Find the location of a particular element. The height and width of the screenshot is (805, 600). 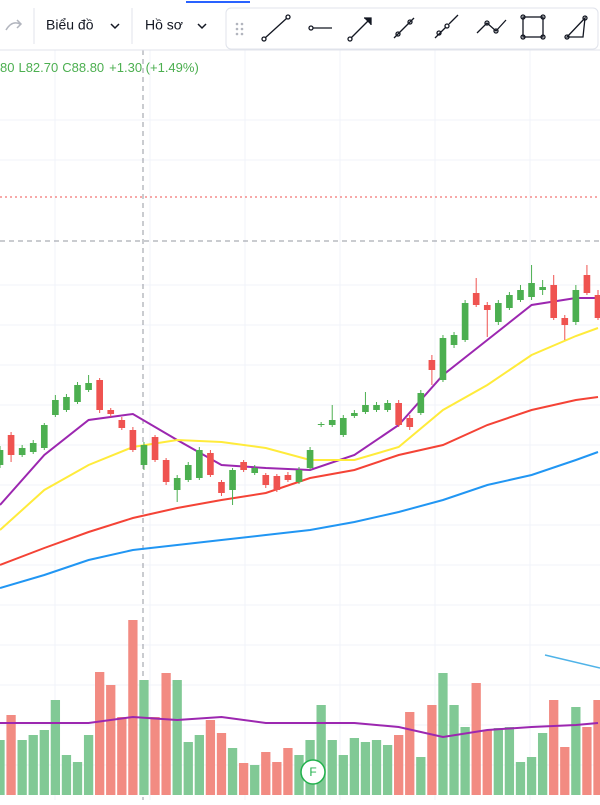

chart-menu: Biểu đồ is located at coordinates (83, 25).